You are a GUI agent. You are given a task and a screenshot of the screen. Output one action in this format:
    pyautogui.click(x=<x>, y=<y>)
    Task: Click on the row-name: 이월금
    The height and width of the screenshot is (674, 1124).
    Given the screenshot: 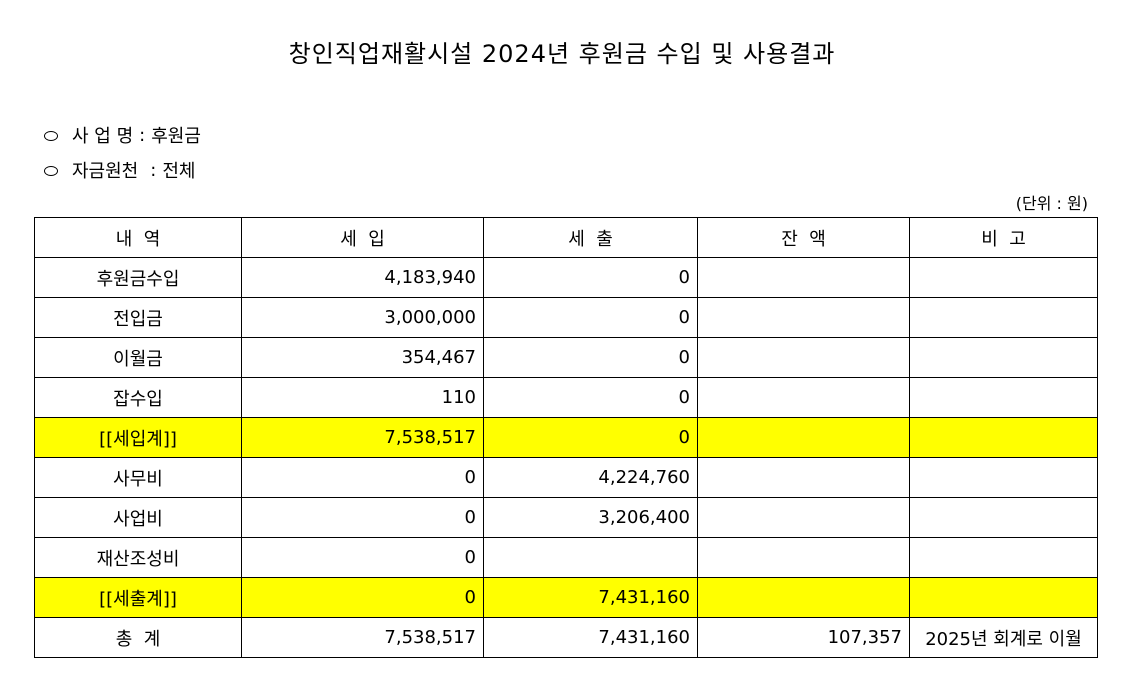 What is the action you would take?
    pyautogui.click(x=138, y=357)
    